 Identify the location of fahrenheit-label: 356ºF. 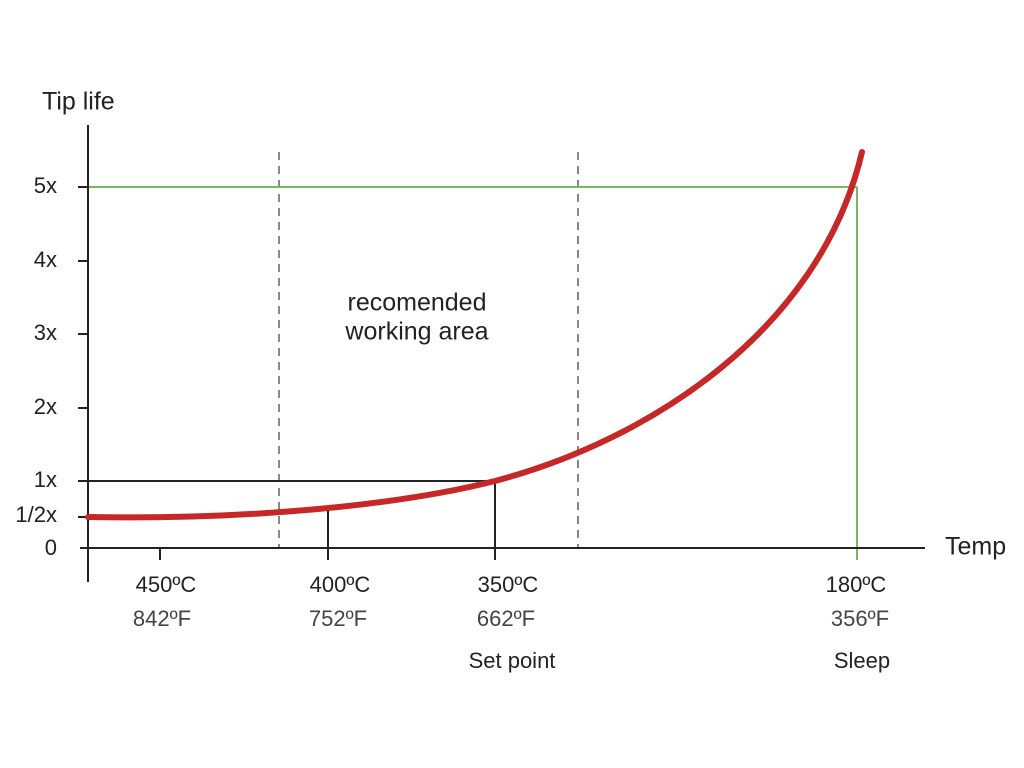
(860, 618).